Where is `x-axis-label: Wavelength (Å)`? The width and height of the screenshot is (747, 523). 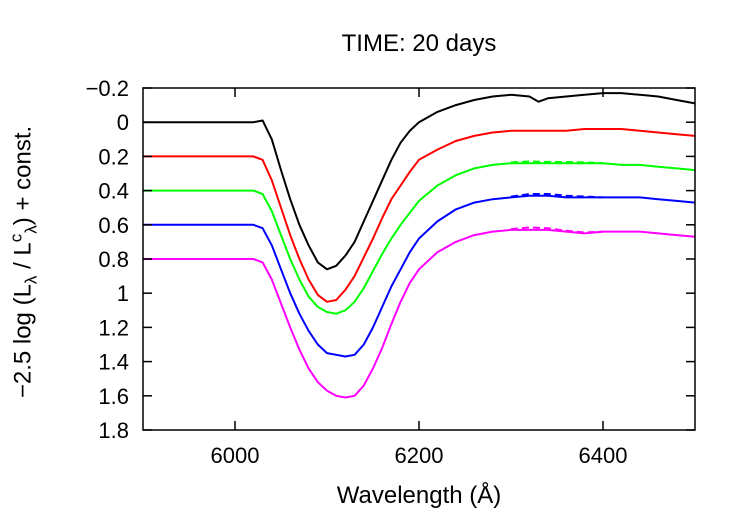
x-axis-label: Wavelength (Å) is located at coordinates (419, 495).